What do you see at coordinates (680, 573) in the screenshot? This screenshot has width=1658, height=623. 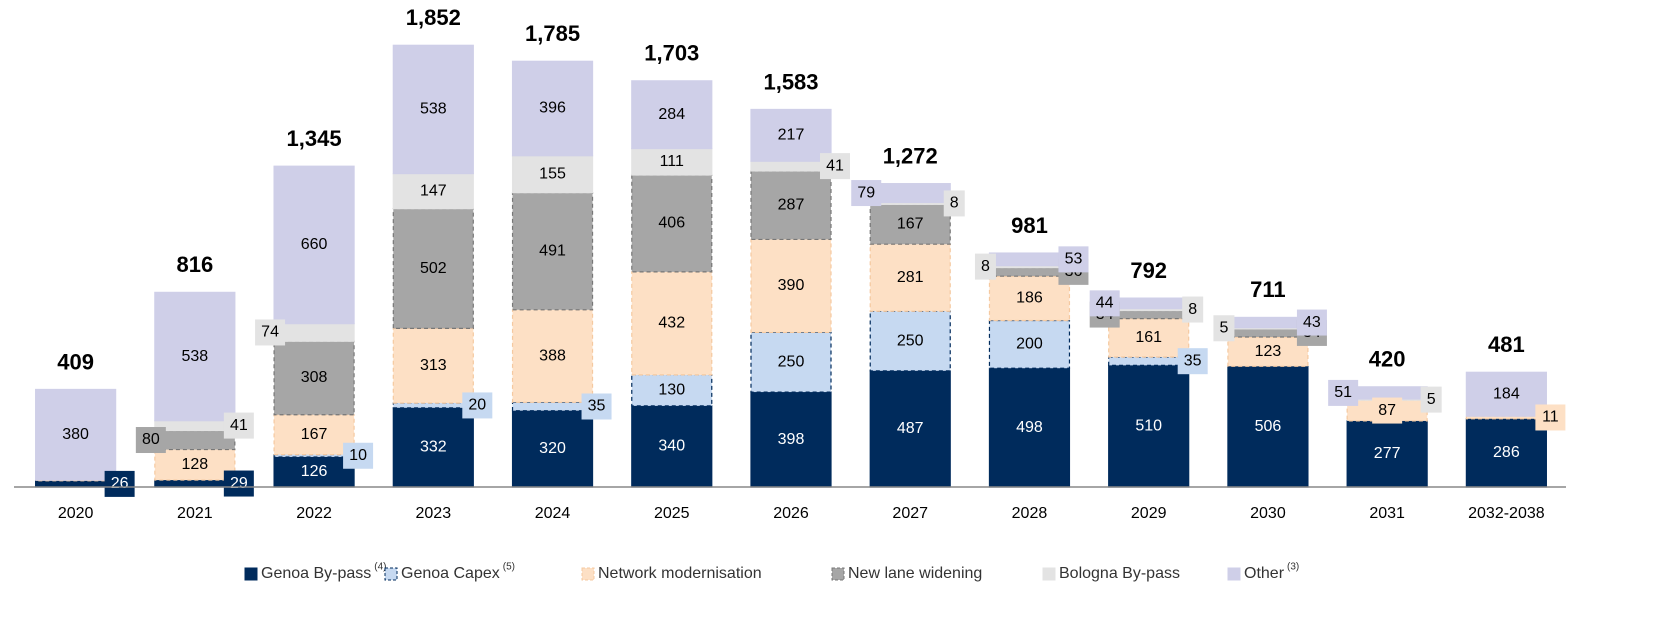 I see `legend-label: Network modernisation` at bounding box center [680, 573].